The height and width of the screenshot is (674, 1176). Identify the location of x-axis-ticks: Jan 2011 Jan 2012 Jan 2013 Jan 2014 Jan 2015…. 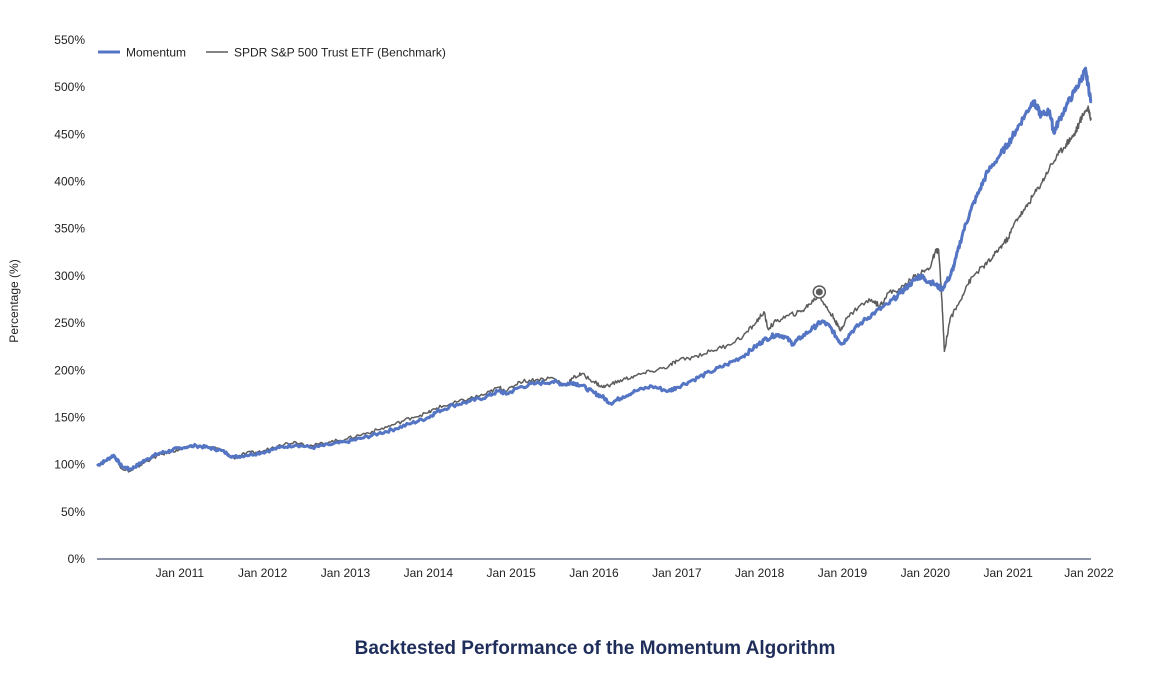
(635, 573).